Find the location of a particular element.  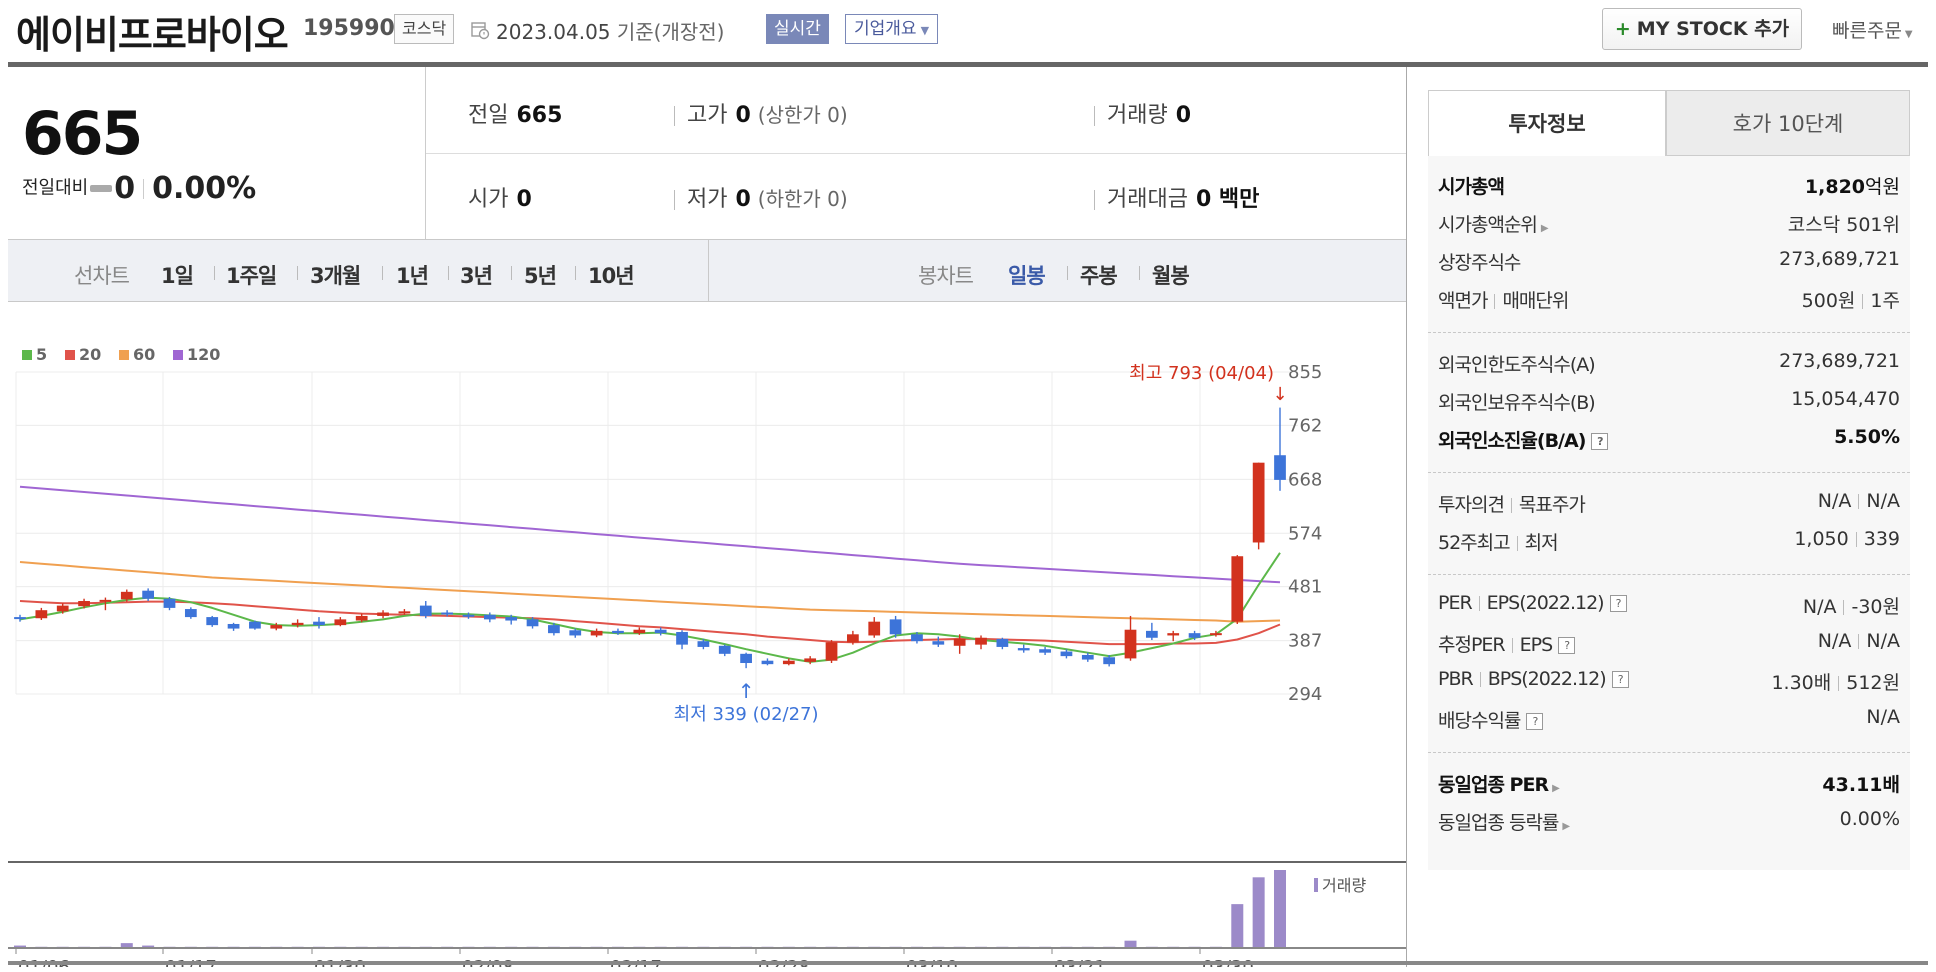

y-tick-label: 668 is located at coordinates (1305, 479).